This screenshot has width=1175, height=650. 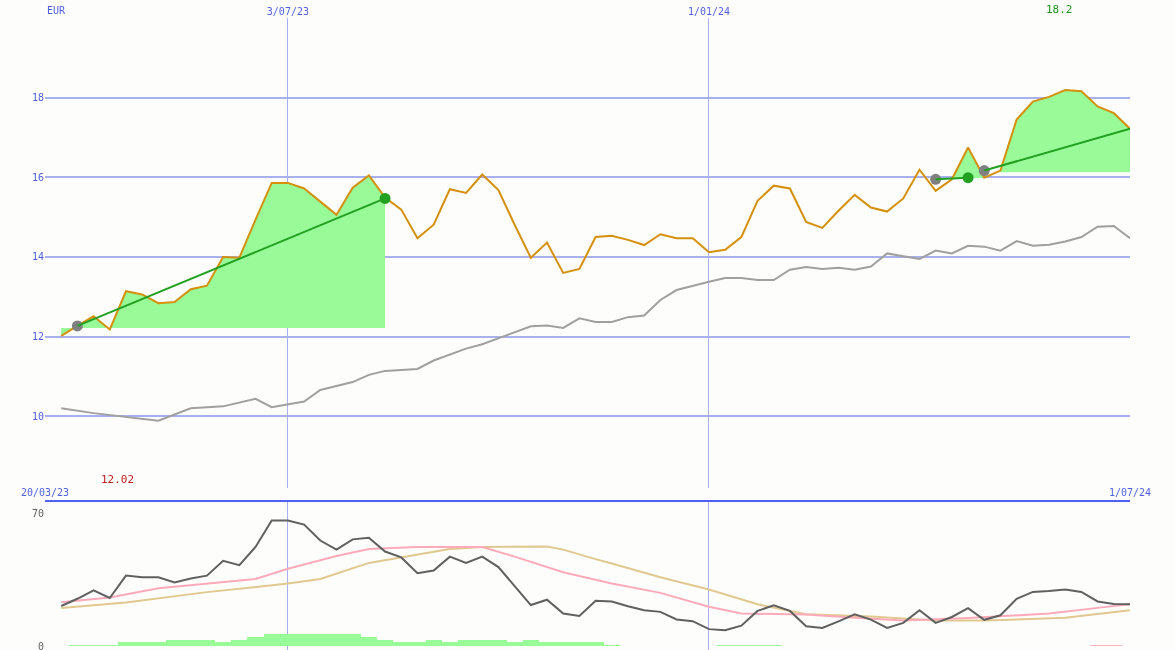 I want to click on x-tick-label: 1/07/24, so click(x=1130, y=492).